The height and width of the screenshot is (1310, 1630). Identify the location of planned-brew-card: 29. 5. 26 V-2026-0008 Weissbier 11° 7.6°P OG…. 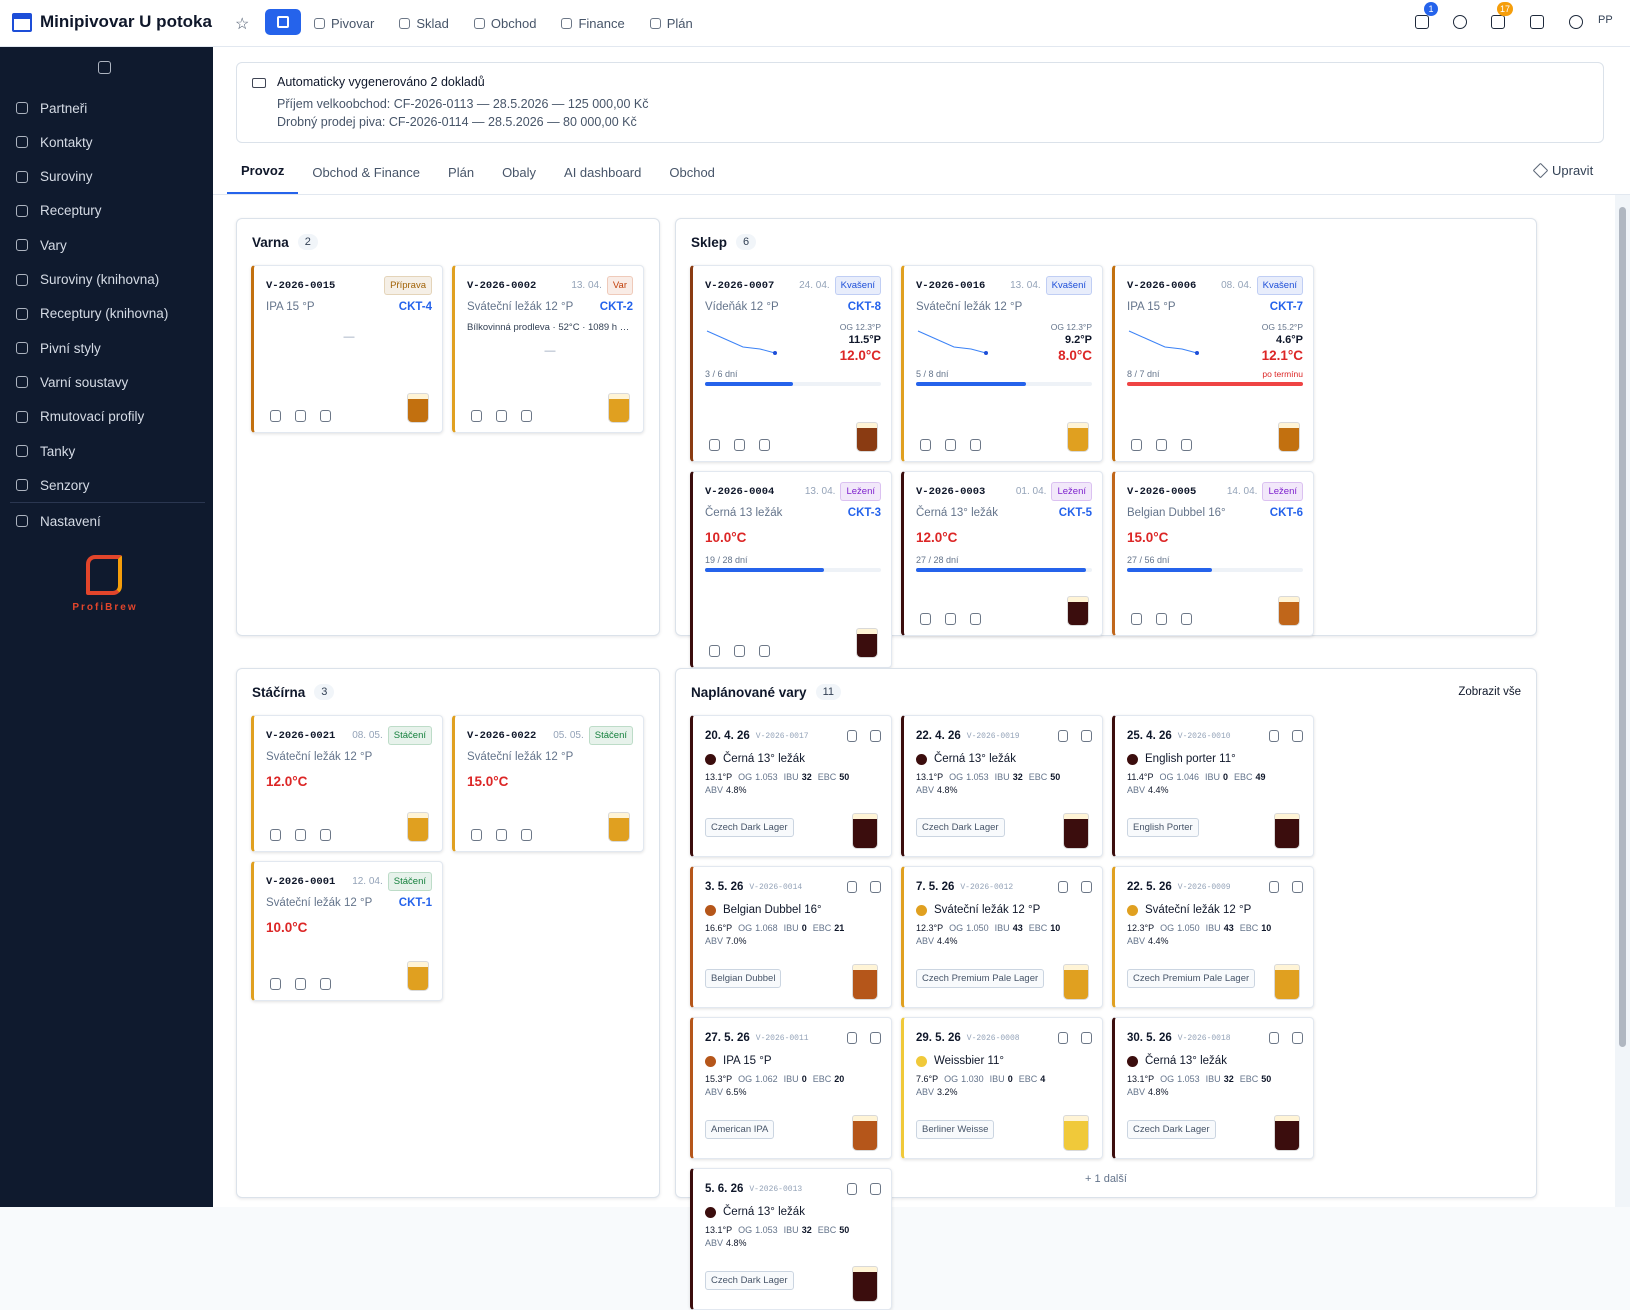
(1002, 1088).